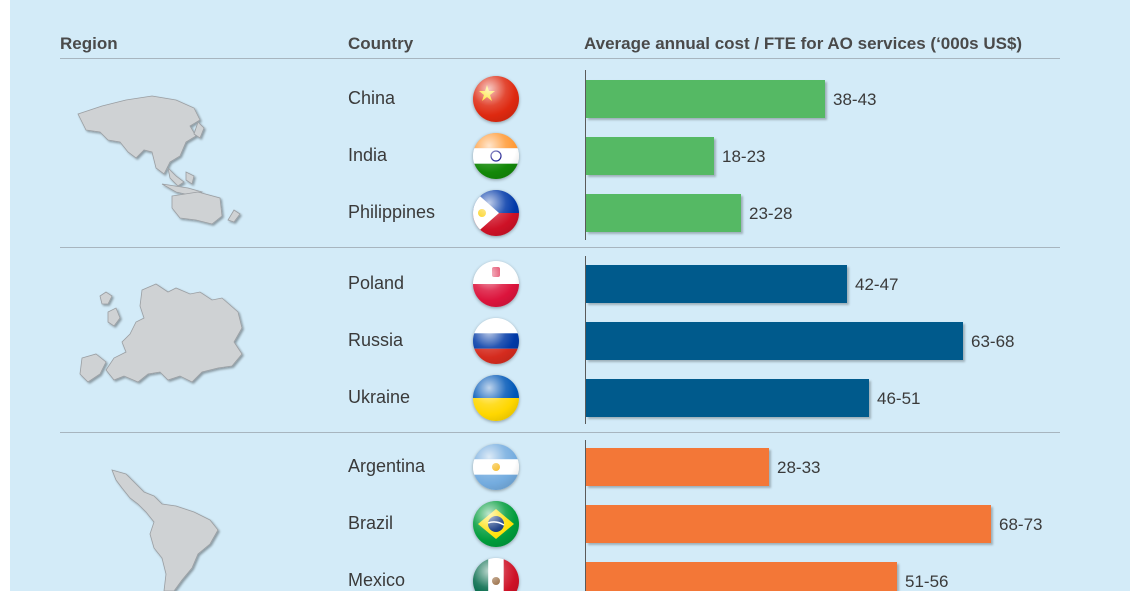 The width and height of the screenshot is (1130, 591). I want to click on brazil-flag-icon, so click(496, 524).